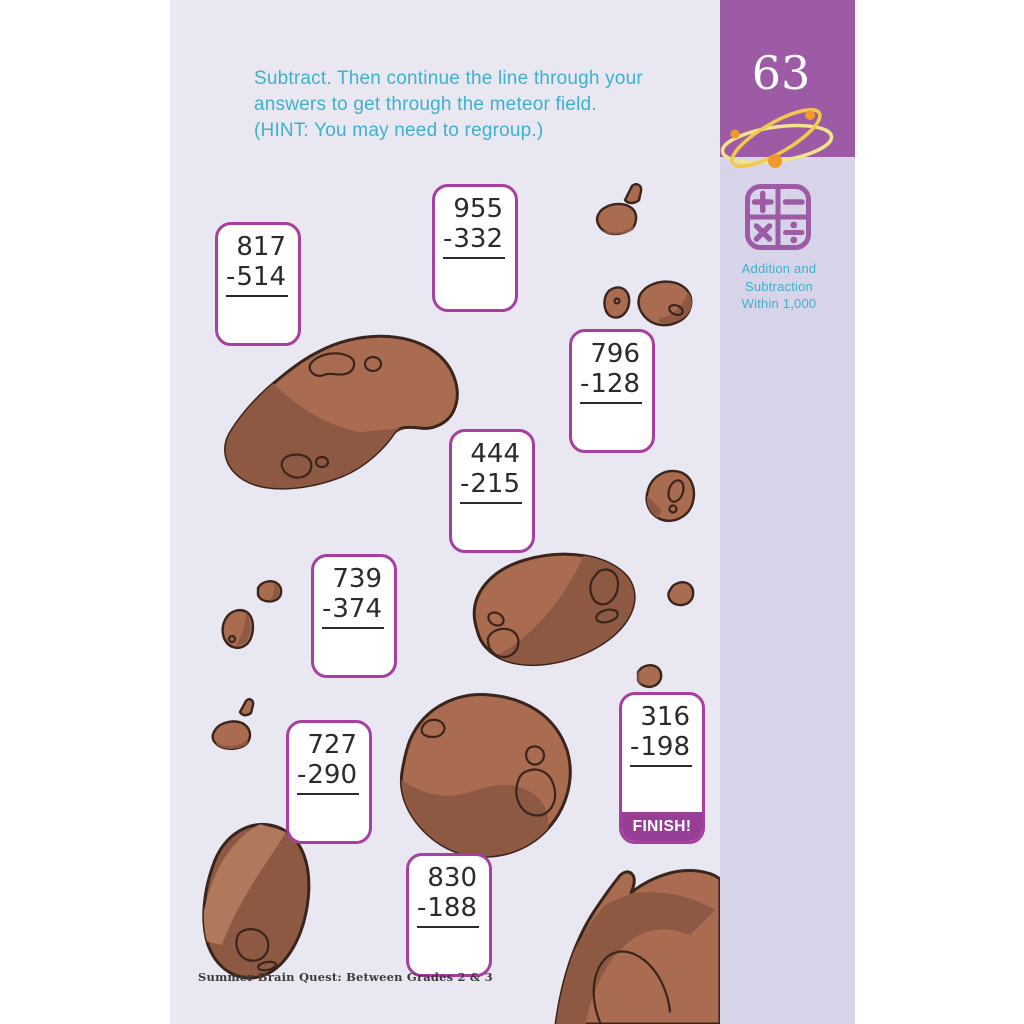 The width and height of the screenshot is (1024, 1024). I want to click on minuend: 830, so click(452, 878).